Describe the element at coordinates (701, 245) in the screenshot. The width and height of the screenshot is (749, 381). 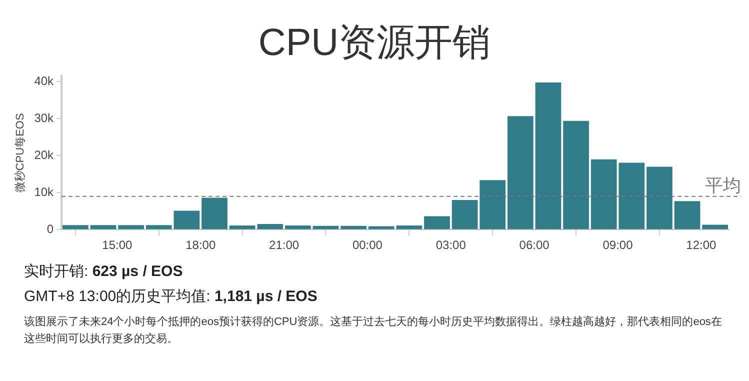
I see `x-tick-label: 12:00` at that location.